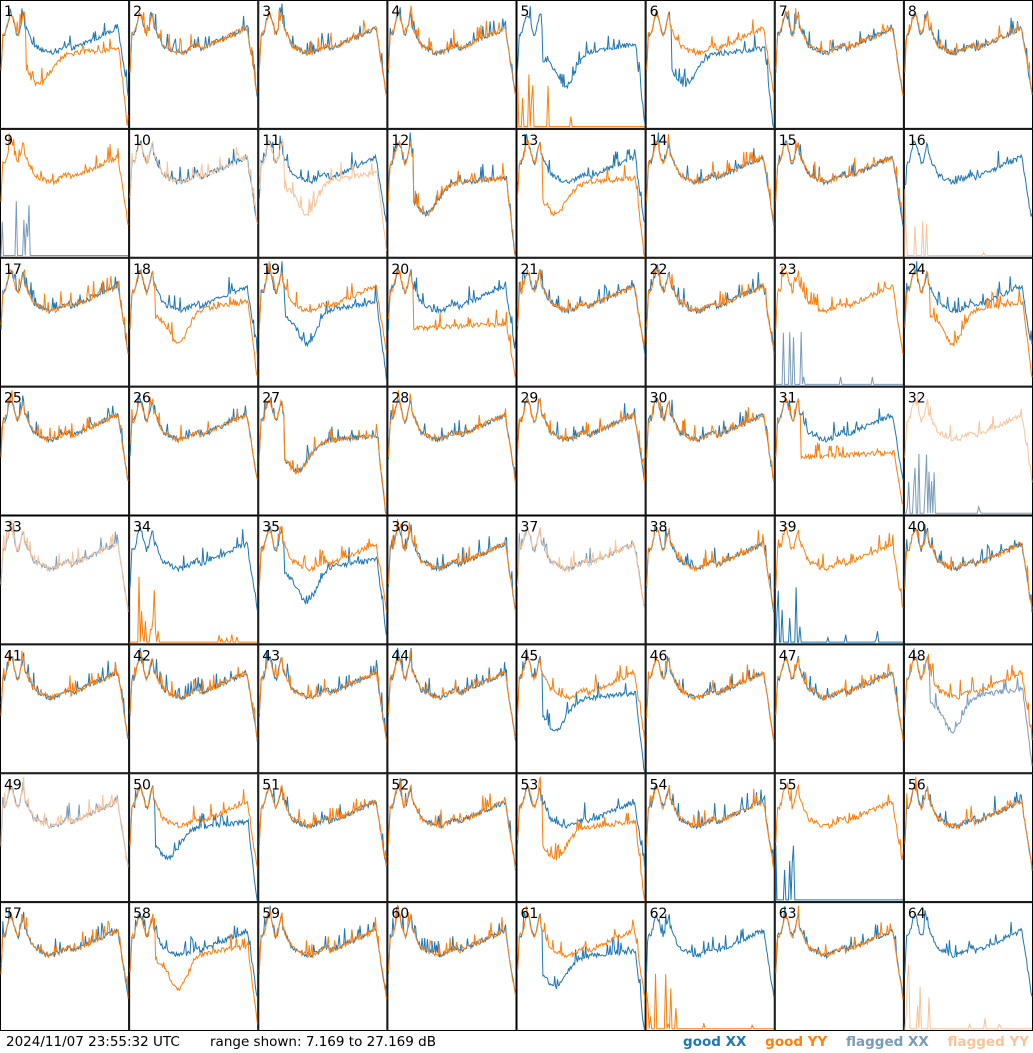 This screenshot has width=1033, height=1053. I want to click on panel-26: 26, so click(194, 451).